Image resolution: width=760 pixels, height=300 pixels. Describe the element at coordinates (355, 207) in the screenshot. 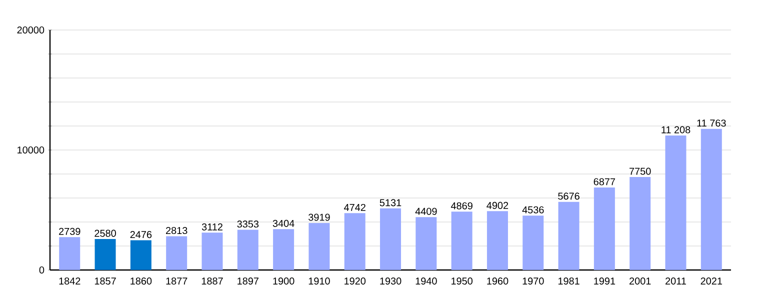

I see `data-label: 4742` at that location.